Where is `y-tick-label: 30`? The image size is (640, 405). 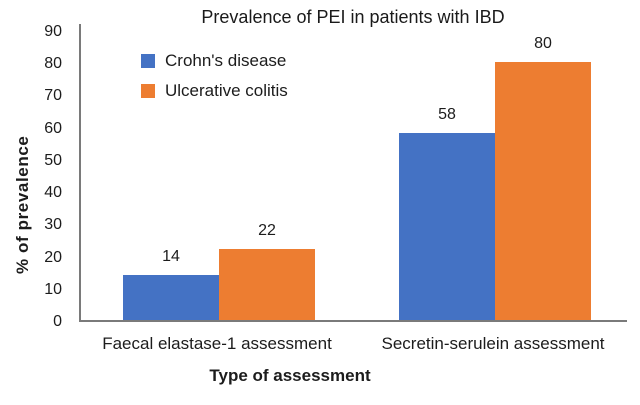
y-tick-label: 30 is located at coordinates (53, 225).